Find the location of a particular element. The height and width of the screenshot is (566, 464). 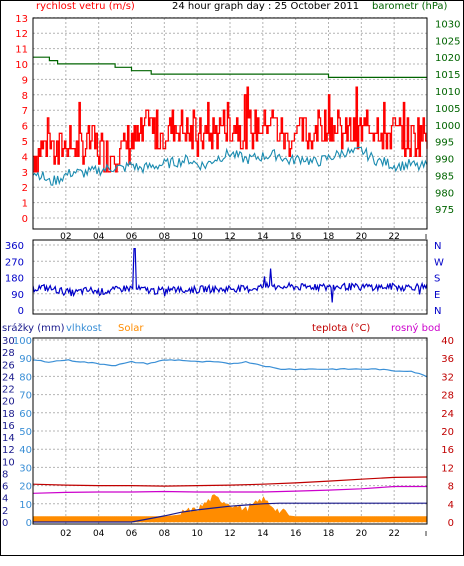

series-rain is located at coordinates (230, 512).